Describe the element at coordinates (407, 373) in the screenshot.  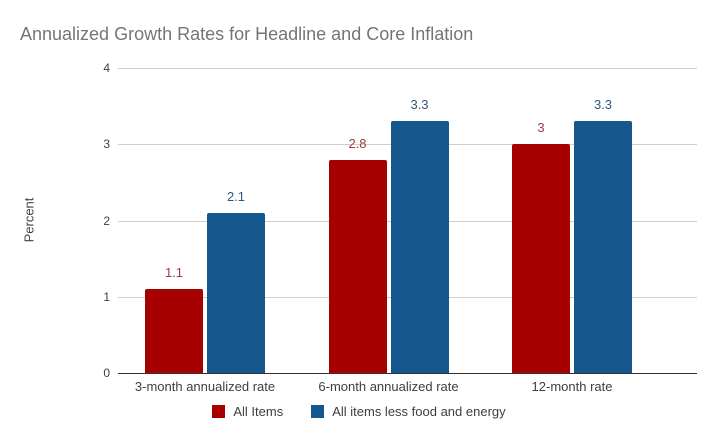
I see `x-axis-line` at that location.